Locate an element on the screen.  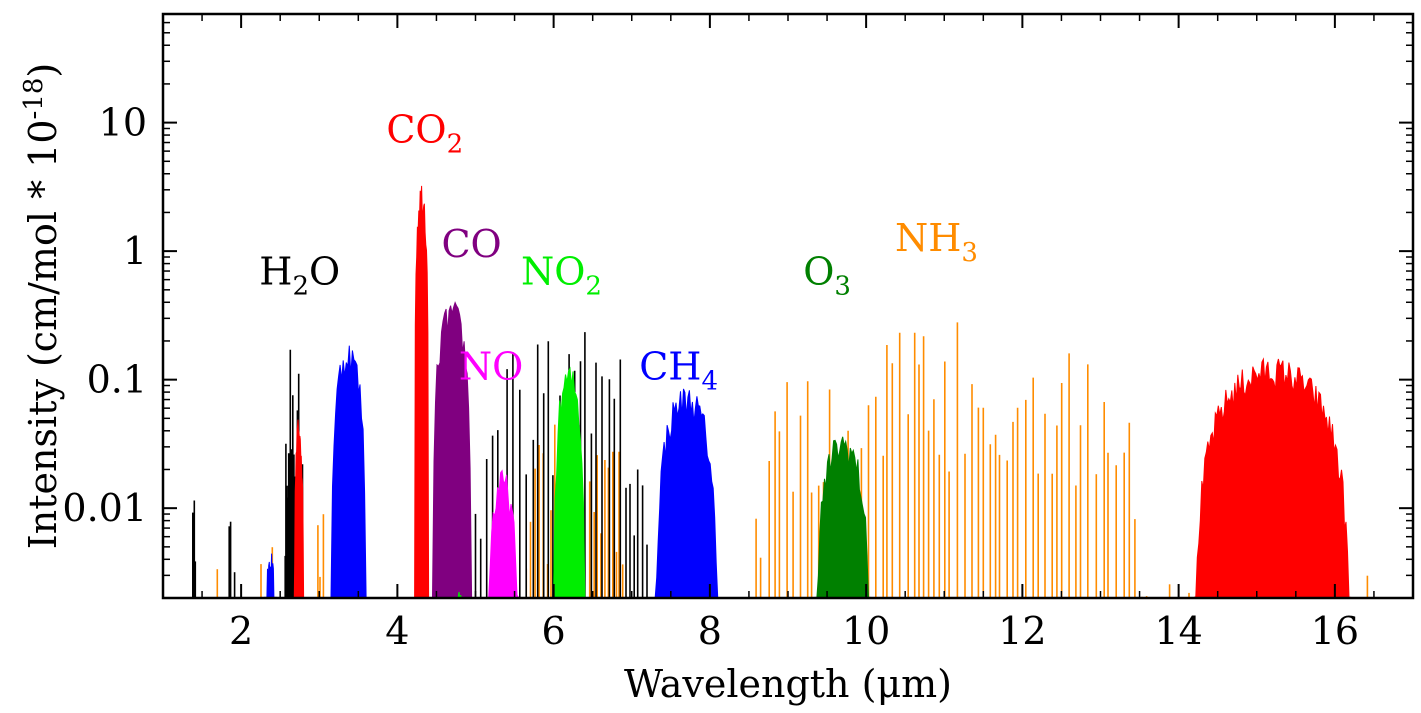
band-no is located at coordinates (502, 533).